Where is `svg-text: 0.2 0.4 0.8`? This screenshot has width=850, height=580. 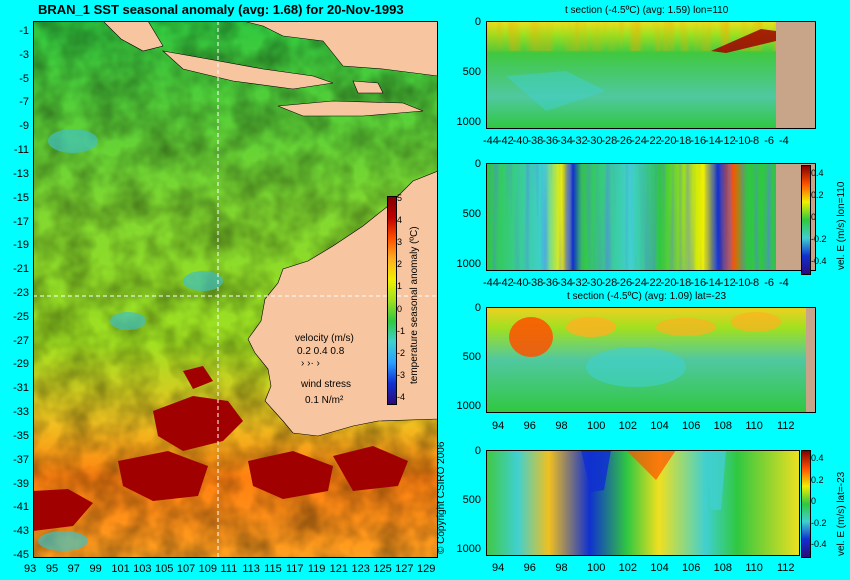
svg-text: 0.2 0.4 0.8 is located at coordinates (321, 351).